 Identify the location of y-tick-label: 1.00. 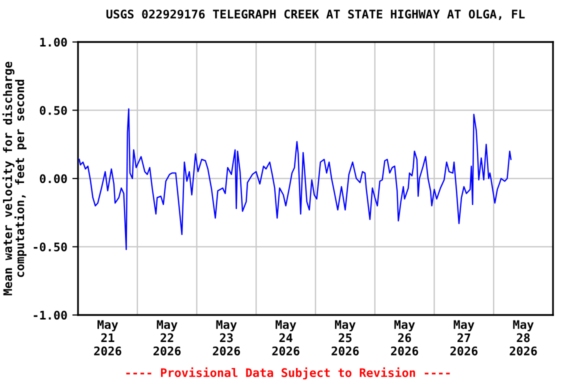
(53, 42).